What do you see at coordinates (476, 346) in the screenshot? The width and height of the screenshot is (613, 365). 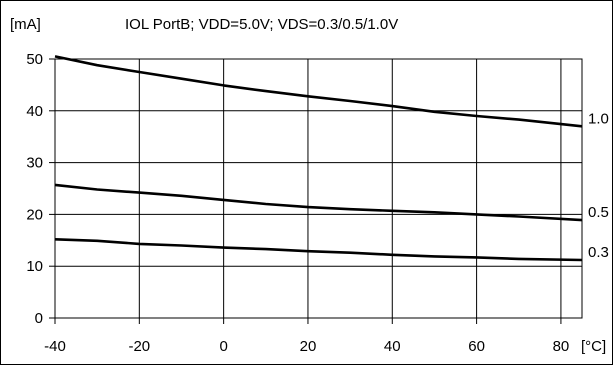 I see `x-tick-label: 60` at bounding box center [476, 346].